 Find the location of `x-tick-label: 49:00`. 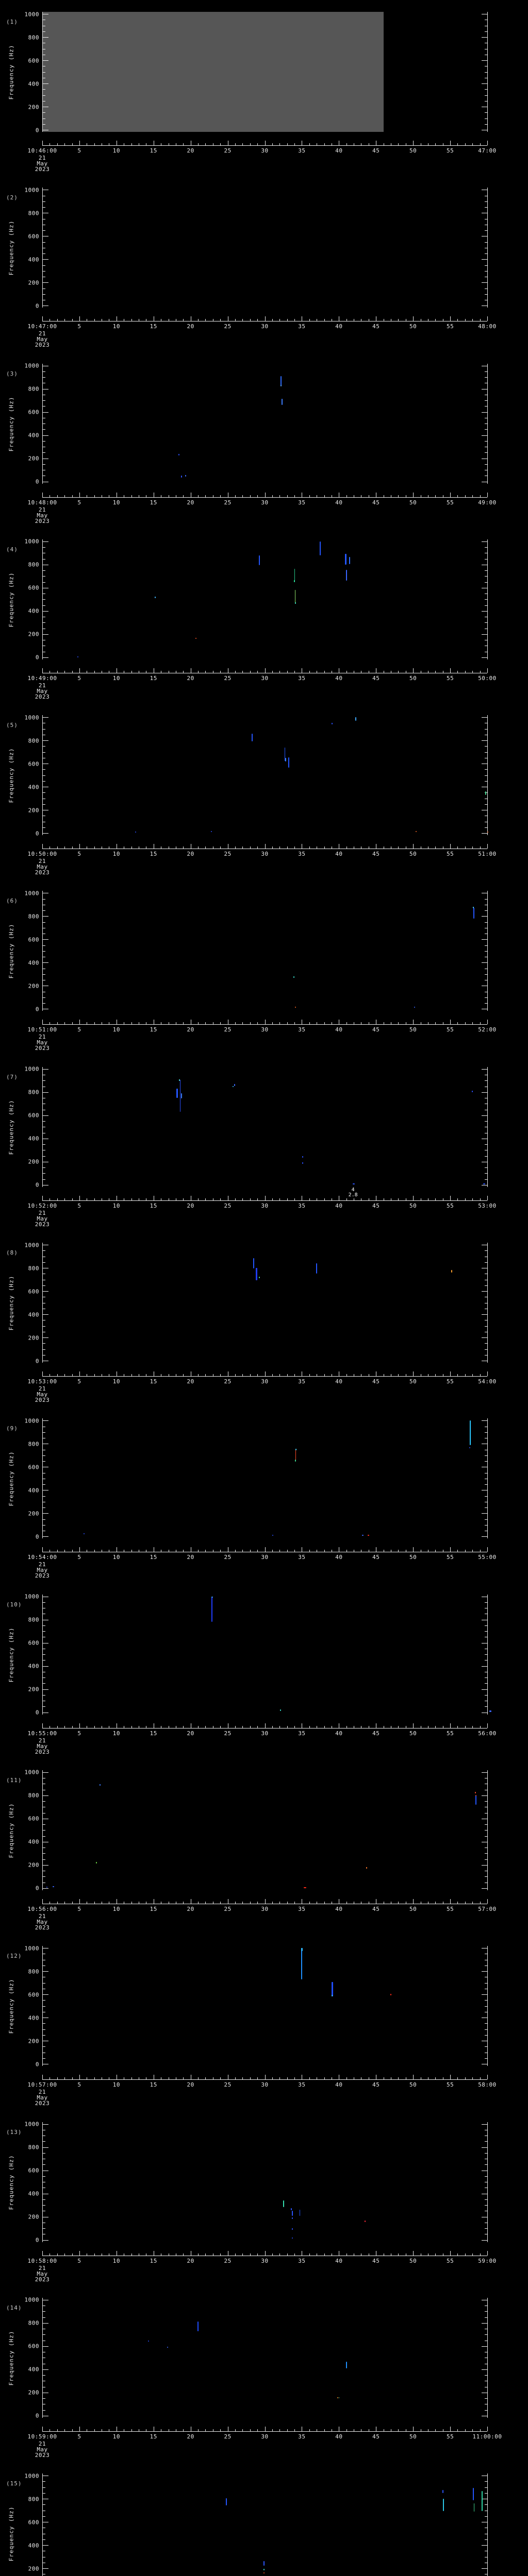

x-tick-label: 49:00 is located at coordinates (487, 502).